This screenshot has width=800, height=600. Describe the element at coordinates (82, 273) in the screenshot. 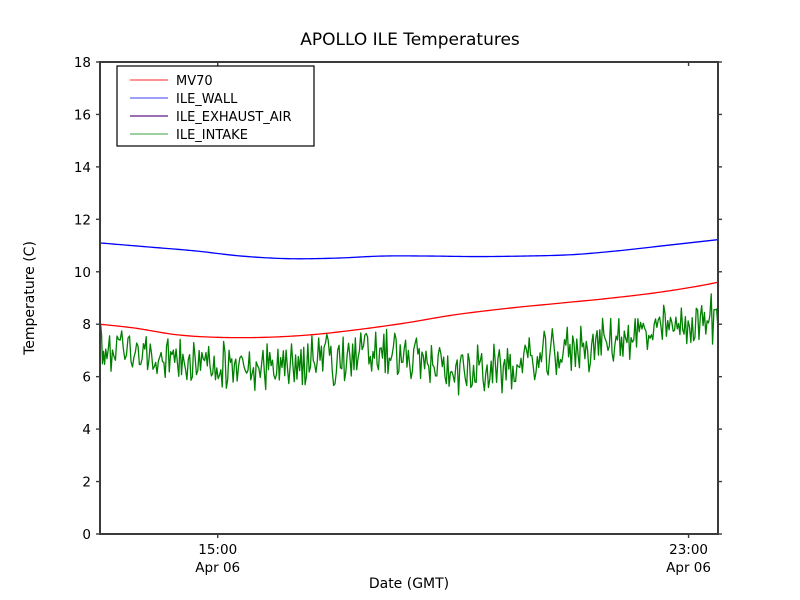

I see `y-tick-label: 10` at that location.